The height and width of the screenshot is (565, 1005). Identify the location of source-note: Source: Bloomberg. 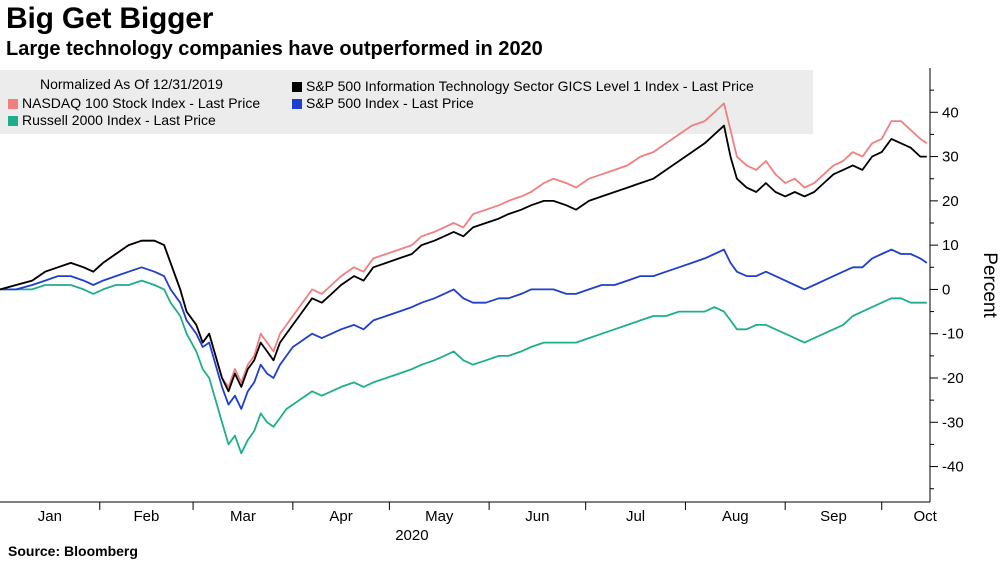
(73, 551).